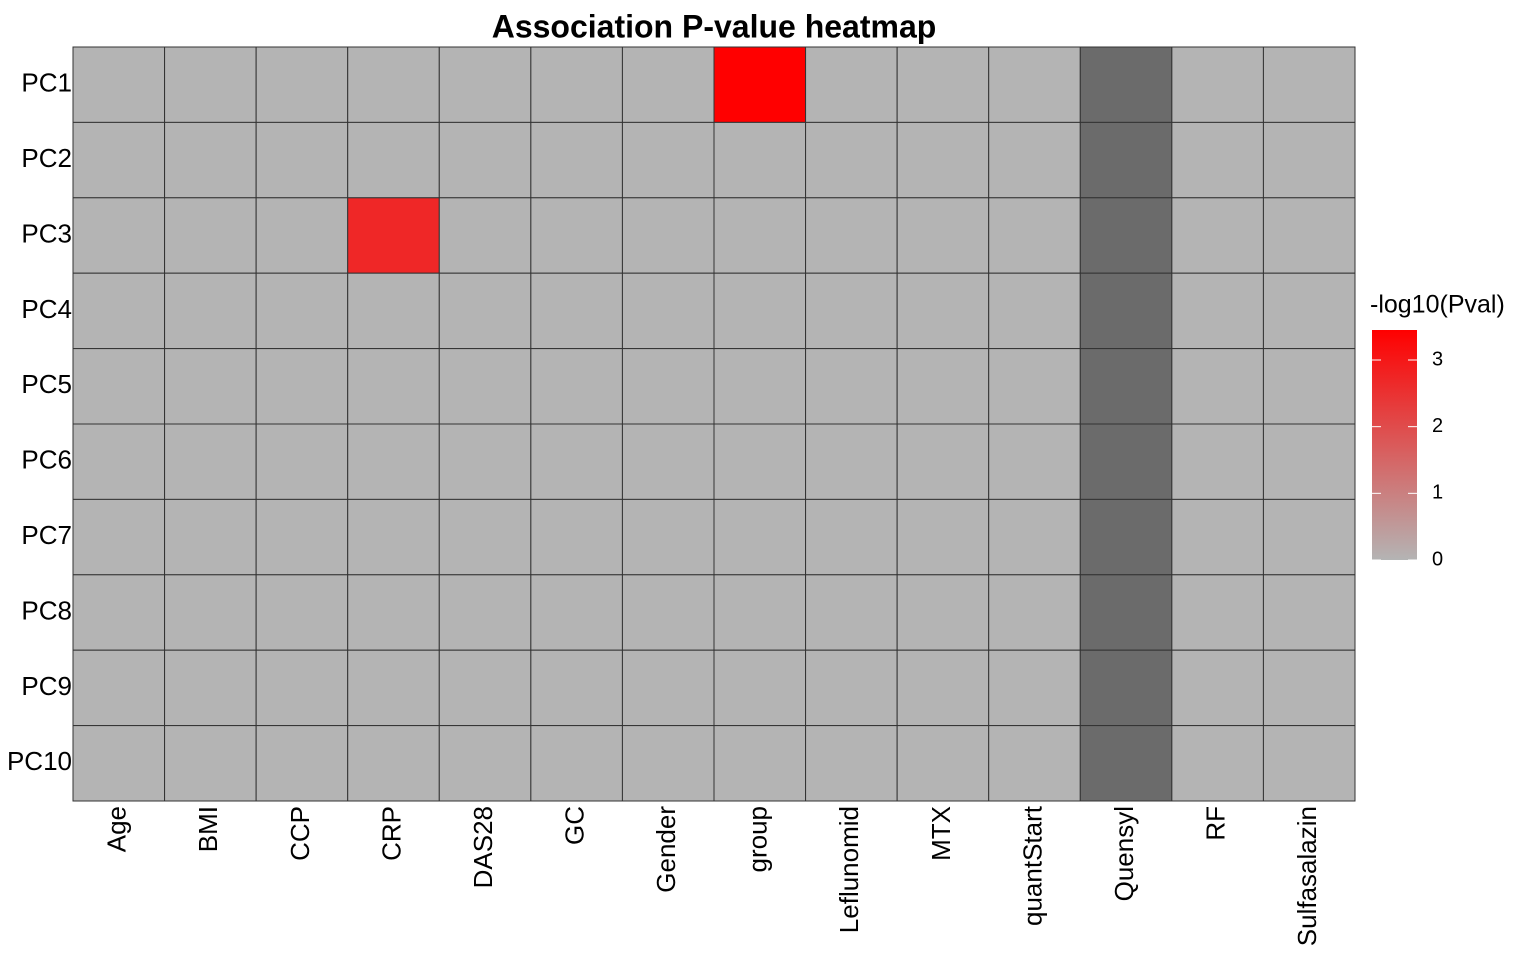  Describe the element at coordinates (391, 833) in the screenshot. I see `x-tick-label: CRP` at that location.